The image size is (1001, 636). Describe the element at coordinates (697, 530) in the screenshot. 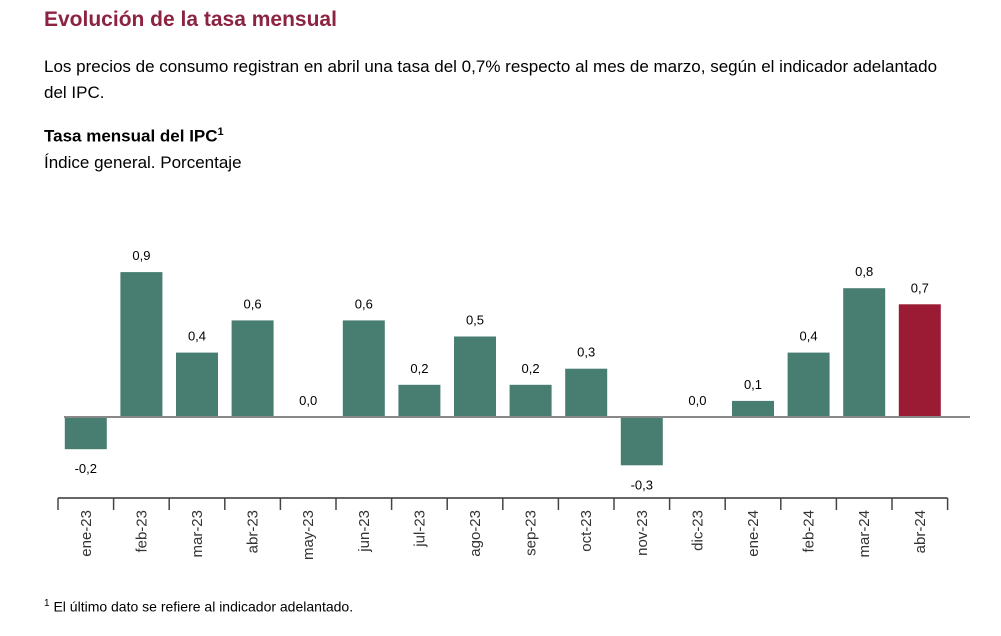

I see `x-tick-label: dic-23` at that location.